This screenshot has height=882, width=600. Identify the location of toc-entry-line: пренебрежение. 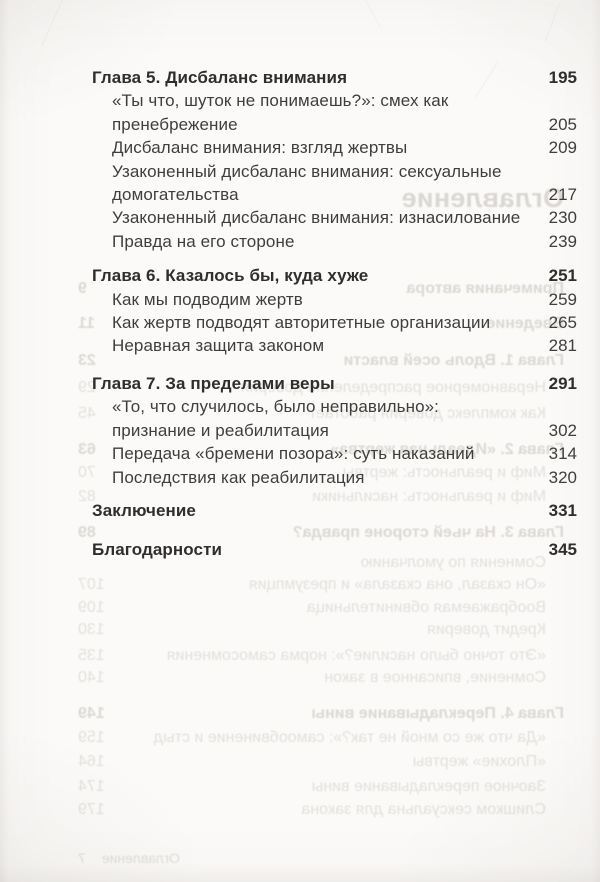
(175, 124).